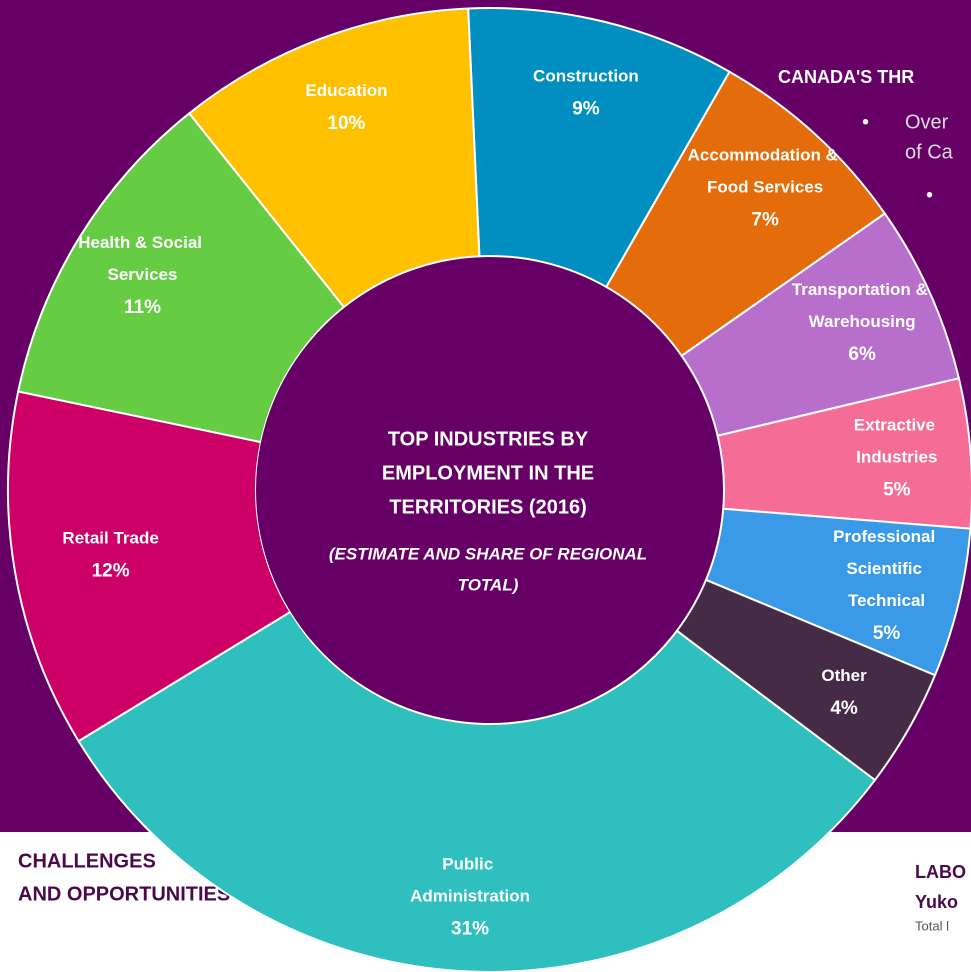  What do you see at coordinates (488, 553) in the screenshot?
I see `chart-subtitle: (ESTIMATE AND SHARE OF REGIONAL` at bounding box center [488, 553].